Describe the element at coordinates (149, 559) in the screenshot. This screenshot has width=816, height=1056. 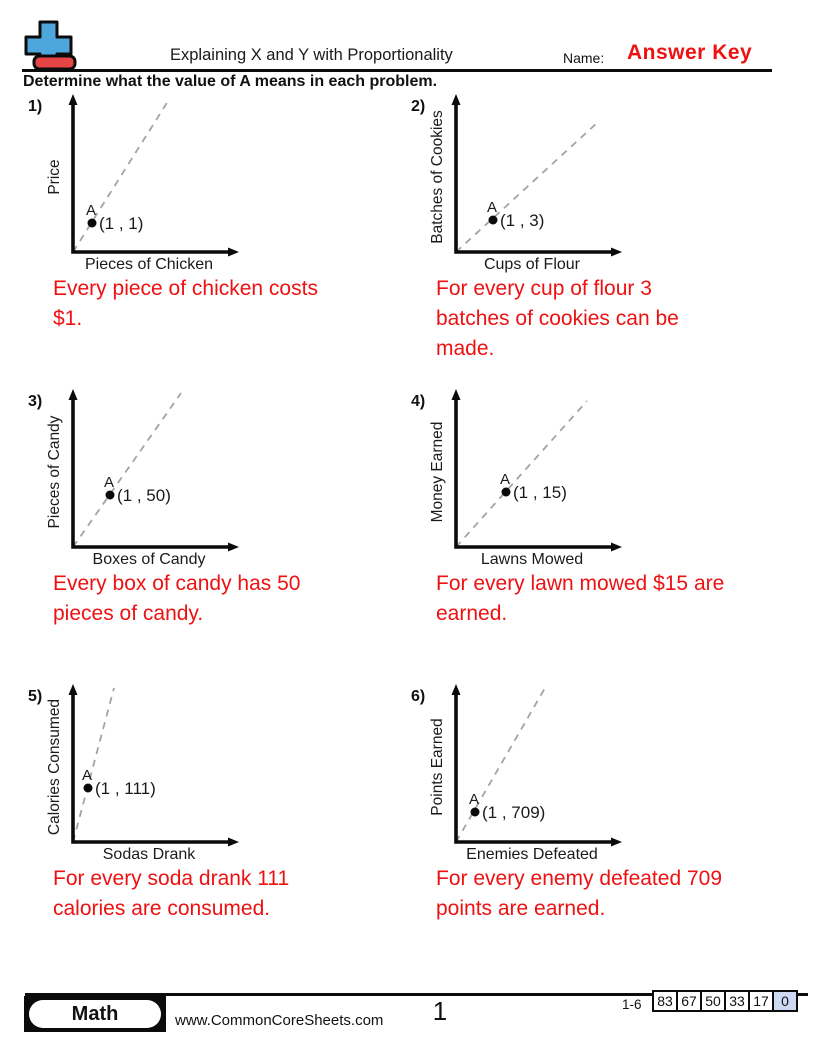
I see `x-axis-label: Boxes of Candy` at that location.